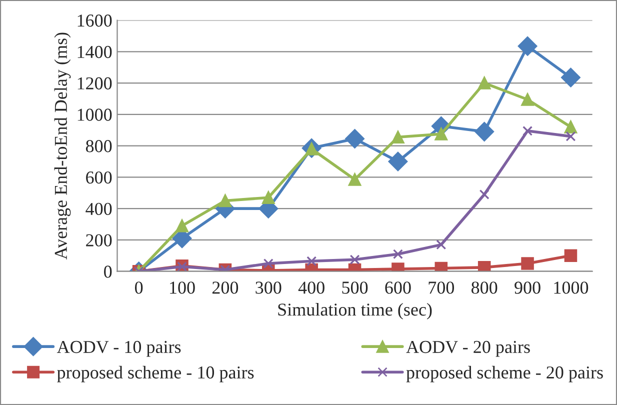 The image size is (617, 405). Describe the element at coordinates (311, 288) in the screenshot. I see `x-tick-label: 400` at that location.